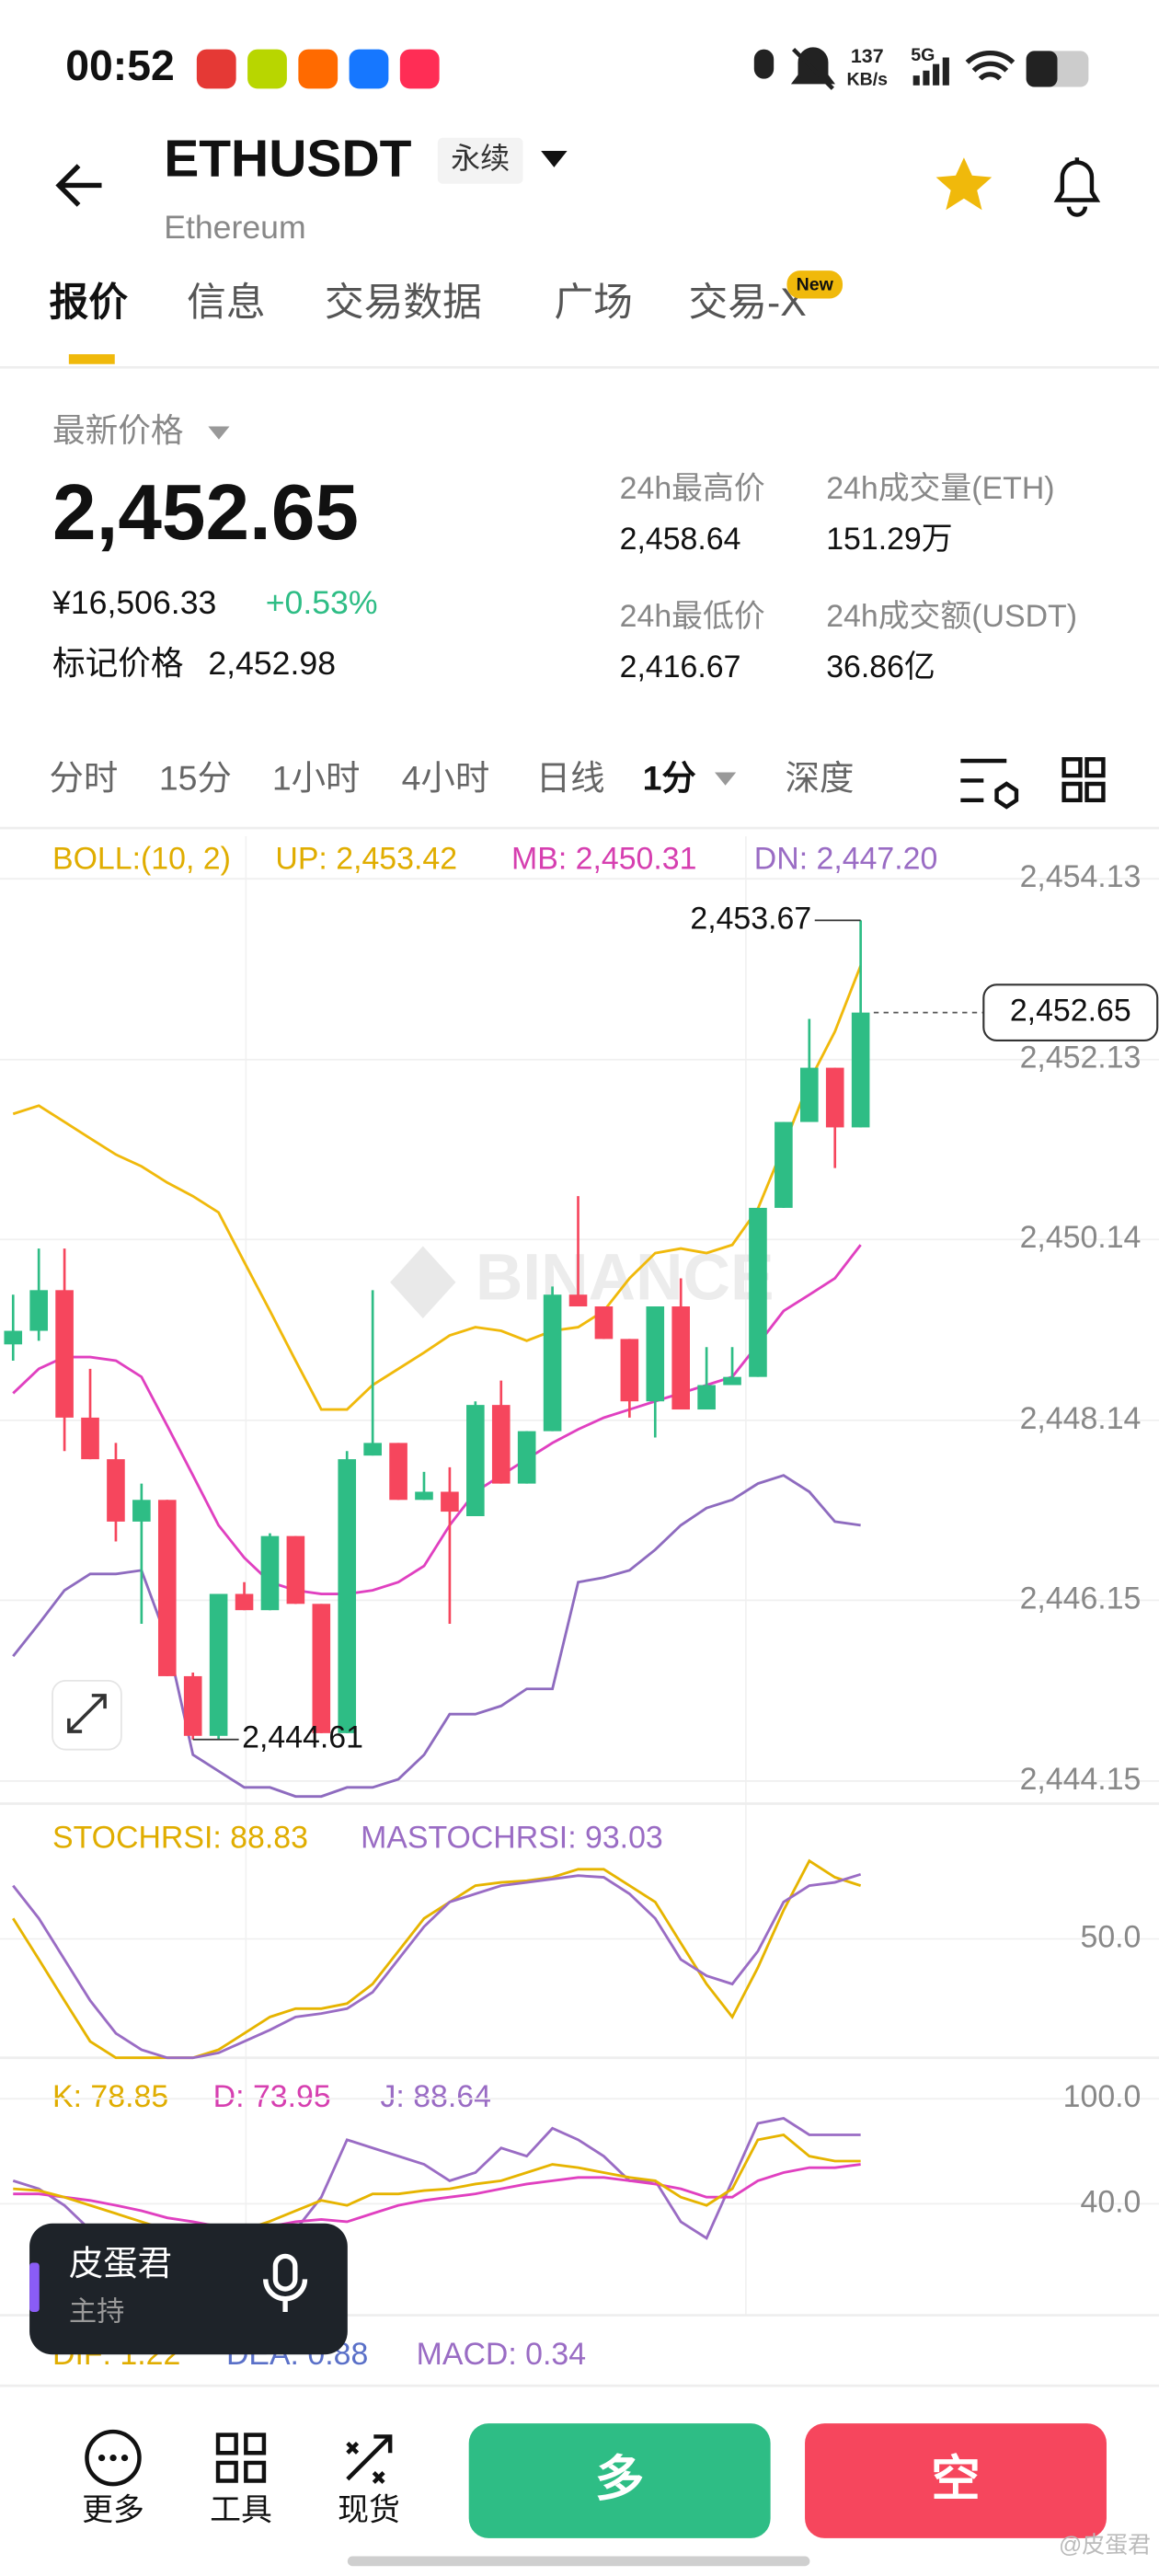  Describe the element at coordinates (188, 2289) in the screenshot. I see `host-card` at that location.